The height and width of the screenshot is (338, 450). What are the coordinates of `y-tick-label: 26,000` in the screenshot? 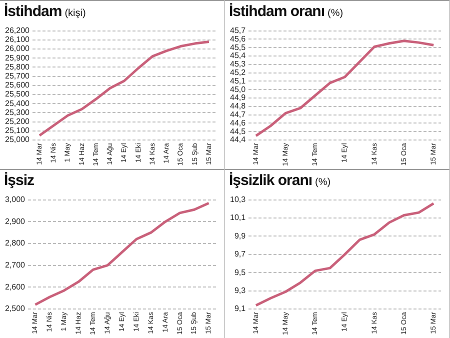 It's located at (17, 49).